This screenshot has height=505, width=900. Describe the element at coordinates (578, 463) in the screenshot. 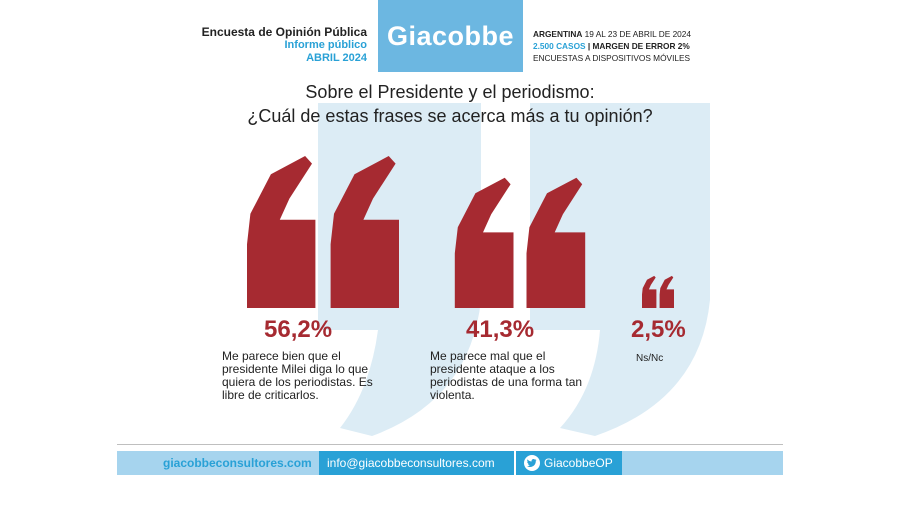

I see `twitter-handle: GiacobbeOP` at that location.